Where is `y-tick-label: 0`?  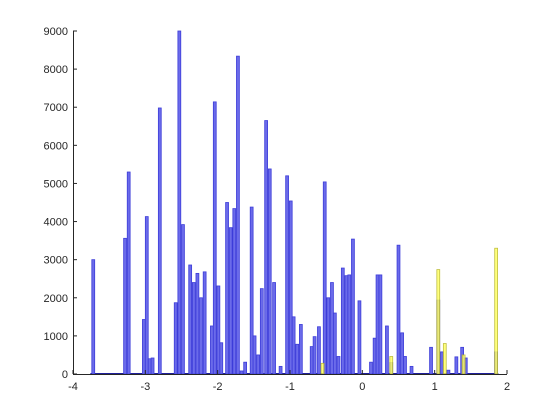 y-tick-label: 0 is located at coordinates (65, 375).